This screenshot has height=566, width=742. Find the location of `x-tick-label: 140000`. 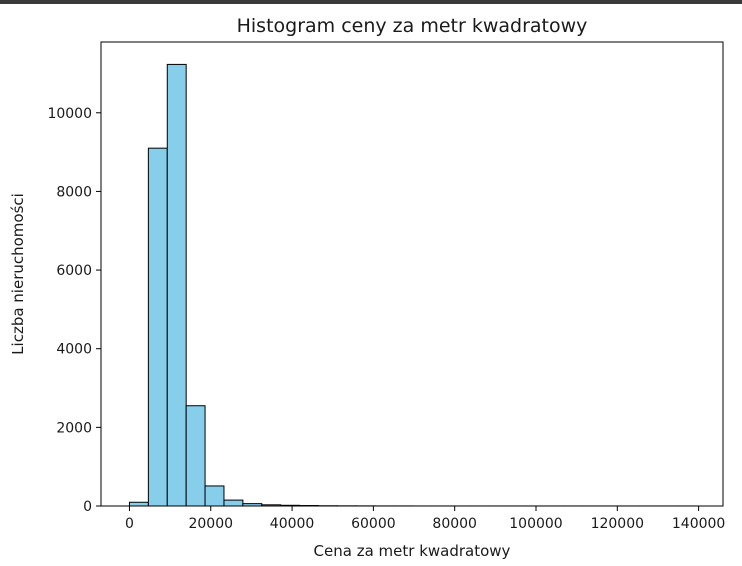

x-tick-label: 140000 is located at coordinates (698, 524).